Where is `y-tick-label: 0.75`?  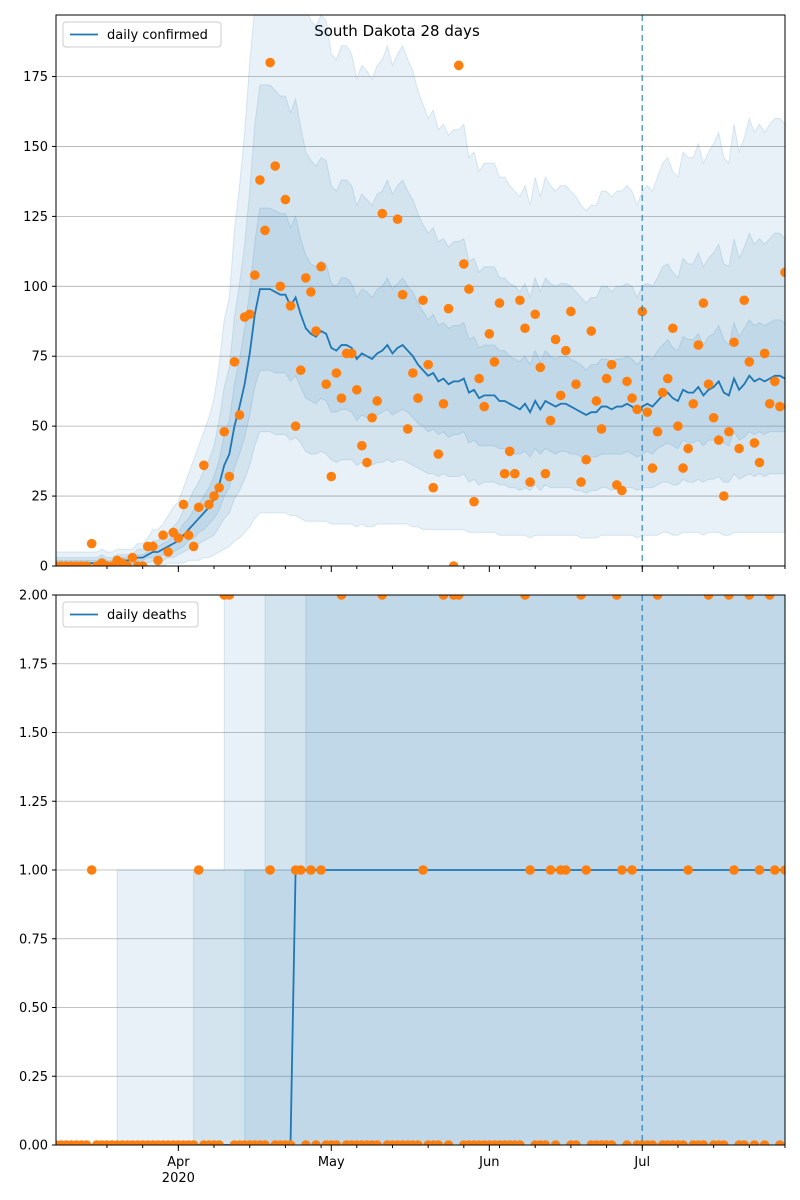
y-tick-label: 0.75 is located at coordinates (33, 939).